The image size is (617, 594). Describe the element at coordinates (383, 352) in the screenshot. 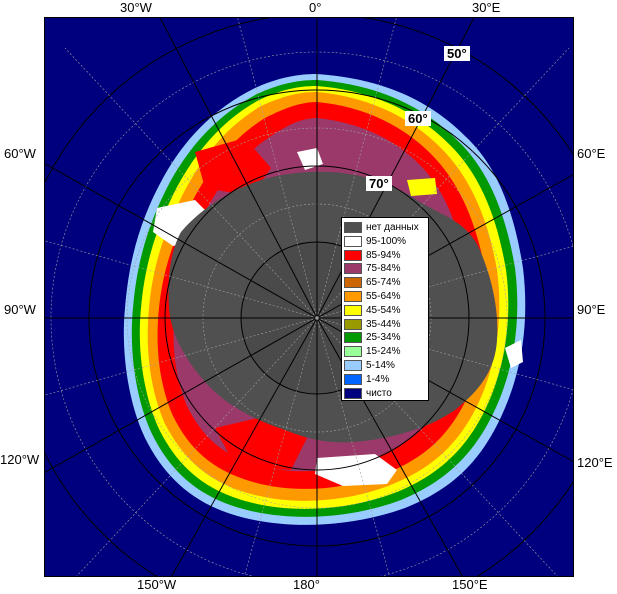

I see `legend-label: 15-24%` at that location.